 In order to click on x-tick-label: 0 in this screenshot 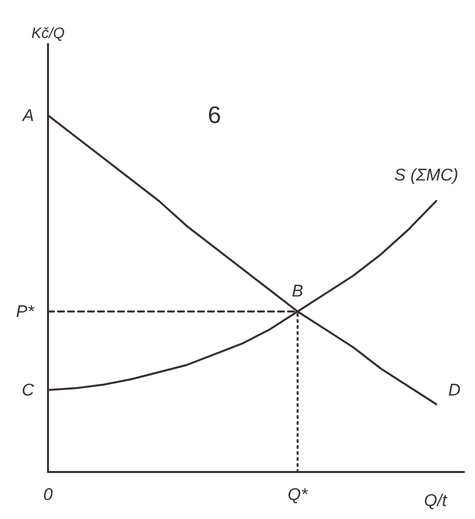, I will do `click(48, 494)`.